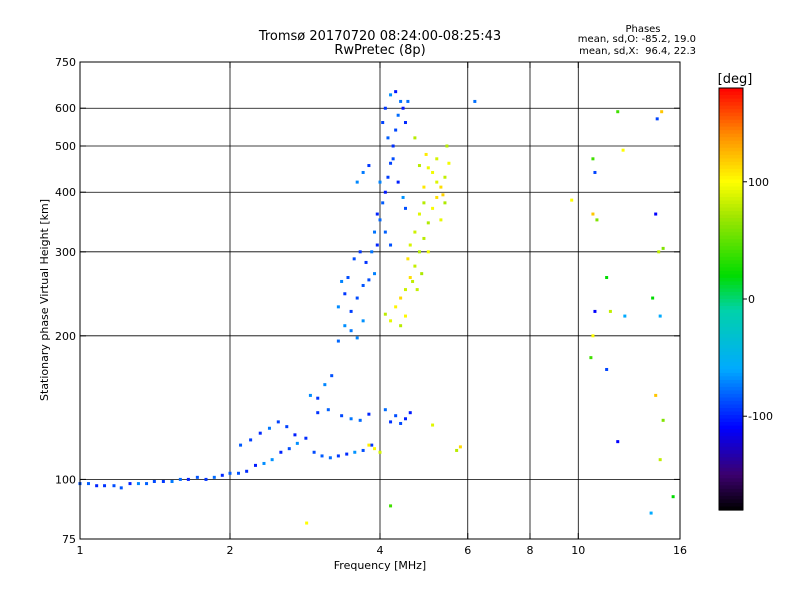 Image resolution: width=800 pixels, height=600 pixels. What do you see at coordinates (467, 550) in the screenshot?
I see `x-tick-label: 6` at bounding box center [467, 550].